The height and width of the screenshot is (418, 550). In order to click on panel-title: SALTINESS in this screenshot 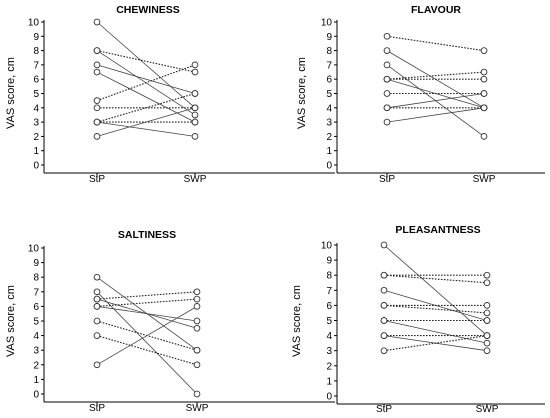, I will do `click(147, 235)`.